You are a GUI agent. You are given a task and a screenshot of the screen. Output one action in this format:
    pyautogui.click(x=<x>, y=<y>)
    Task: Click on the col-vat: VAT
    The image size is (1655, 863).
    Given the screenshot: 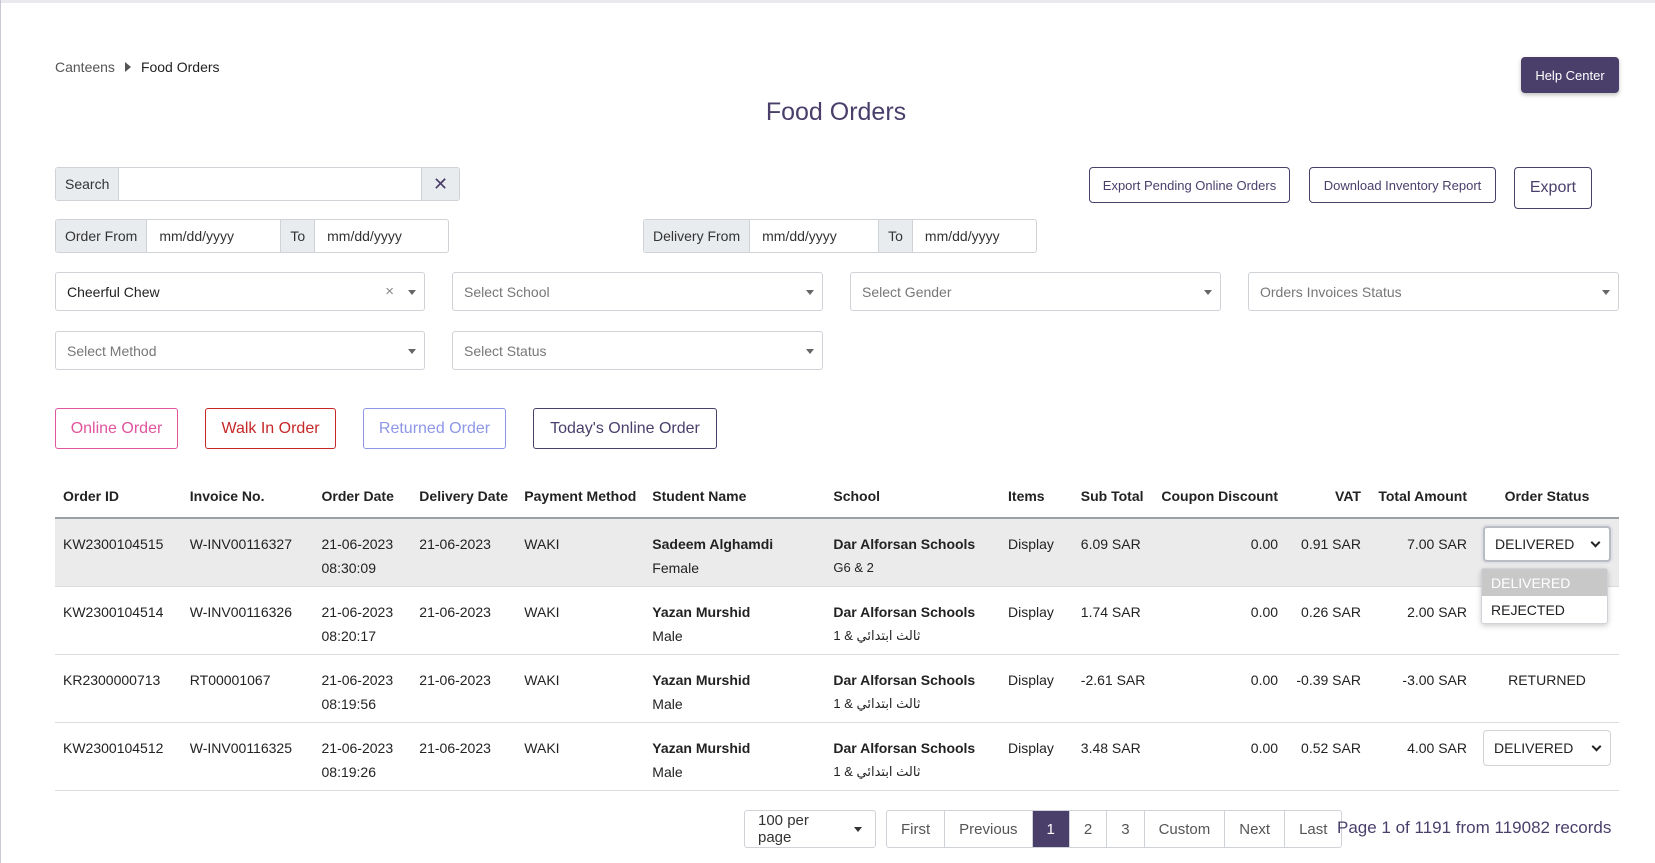 What is the action you would take?
    pyautogui.click(x=1327, y=497)
    